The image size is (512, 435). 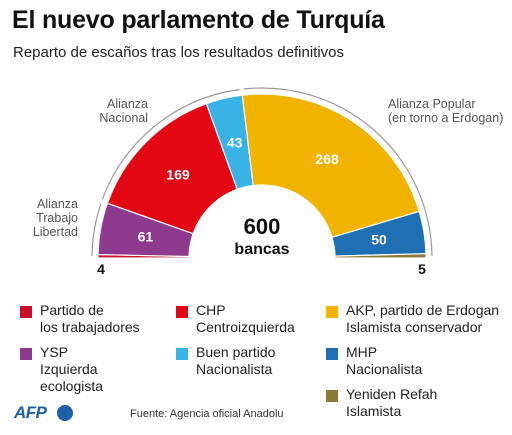 What do you see at coordinates (235, 143) in the screenshot?
I see `slice-label-buen-partido-nacionalista: 43` at bounding box center [235, 143].